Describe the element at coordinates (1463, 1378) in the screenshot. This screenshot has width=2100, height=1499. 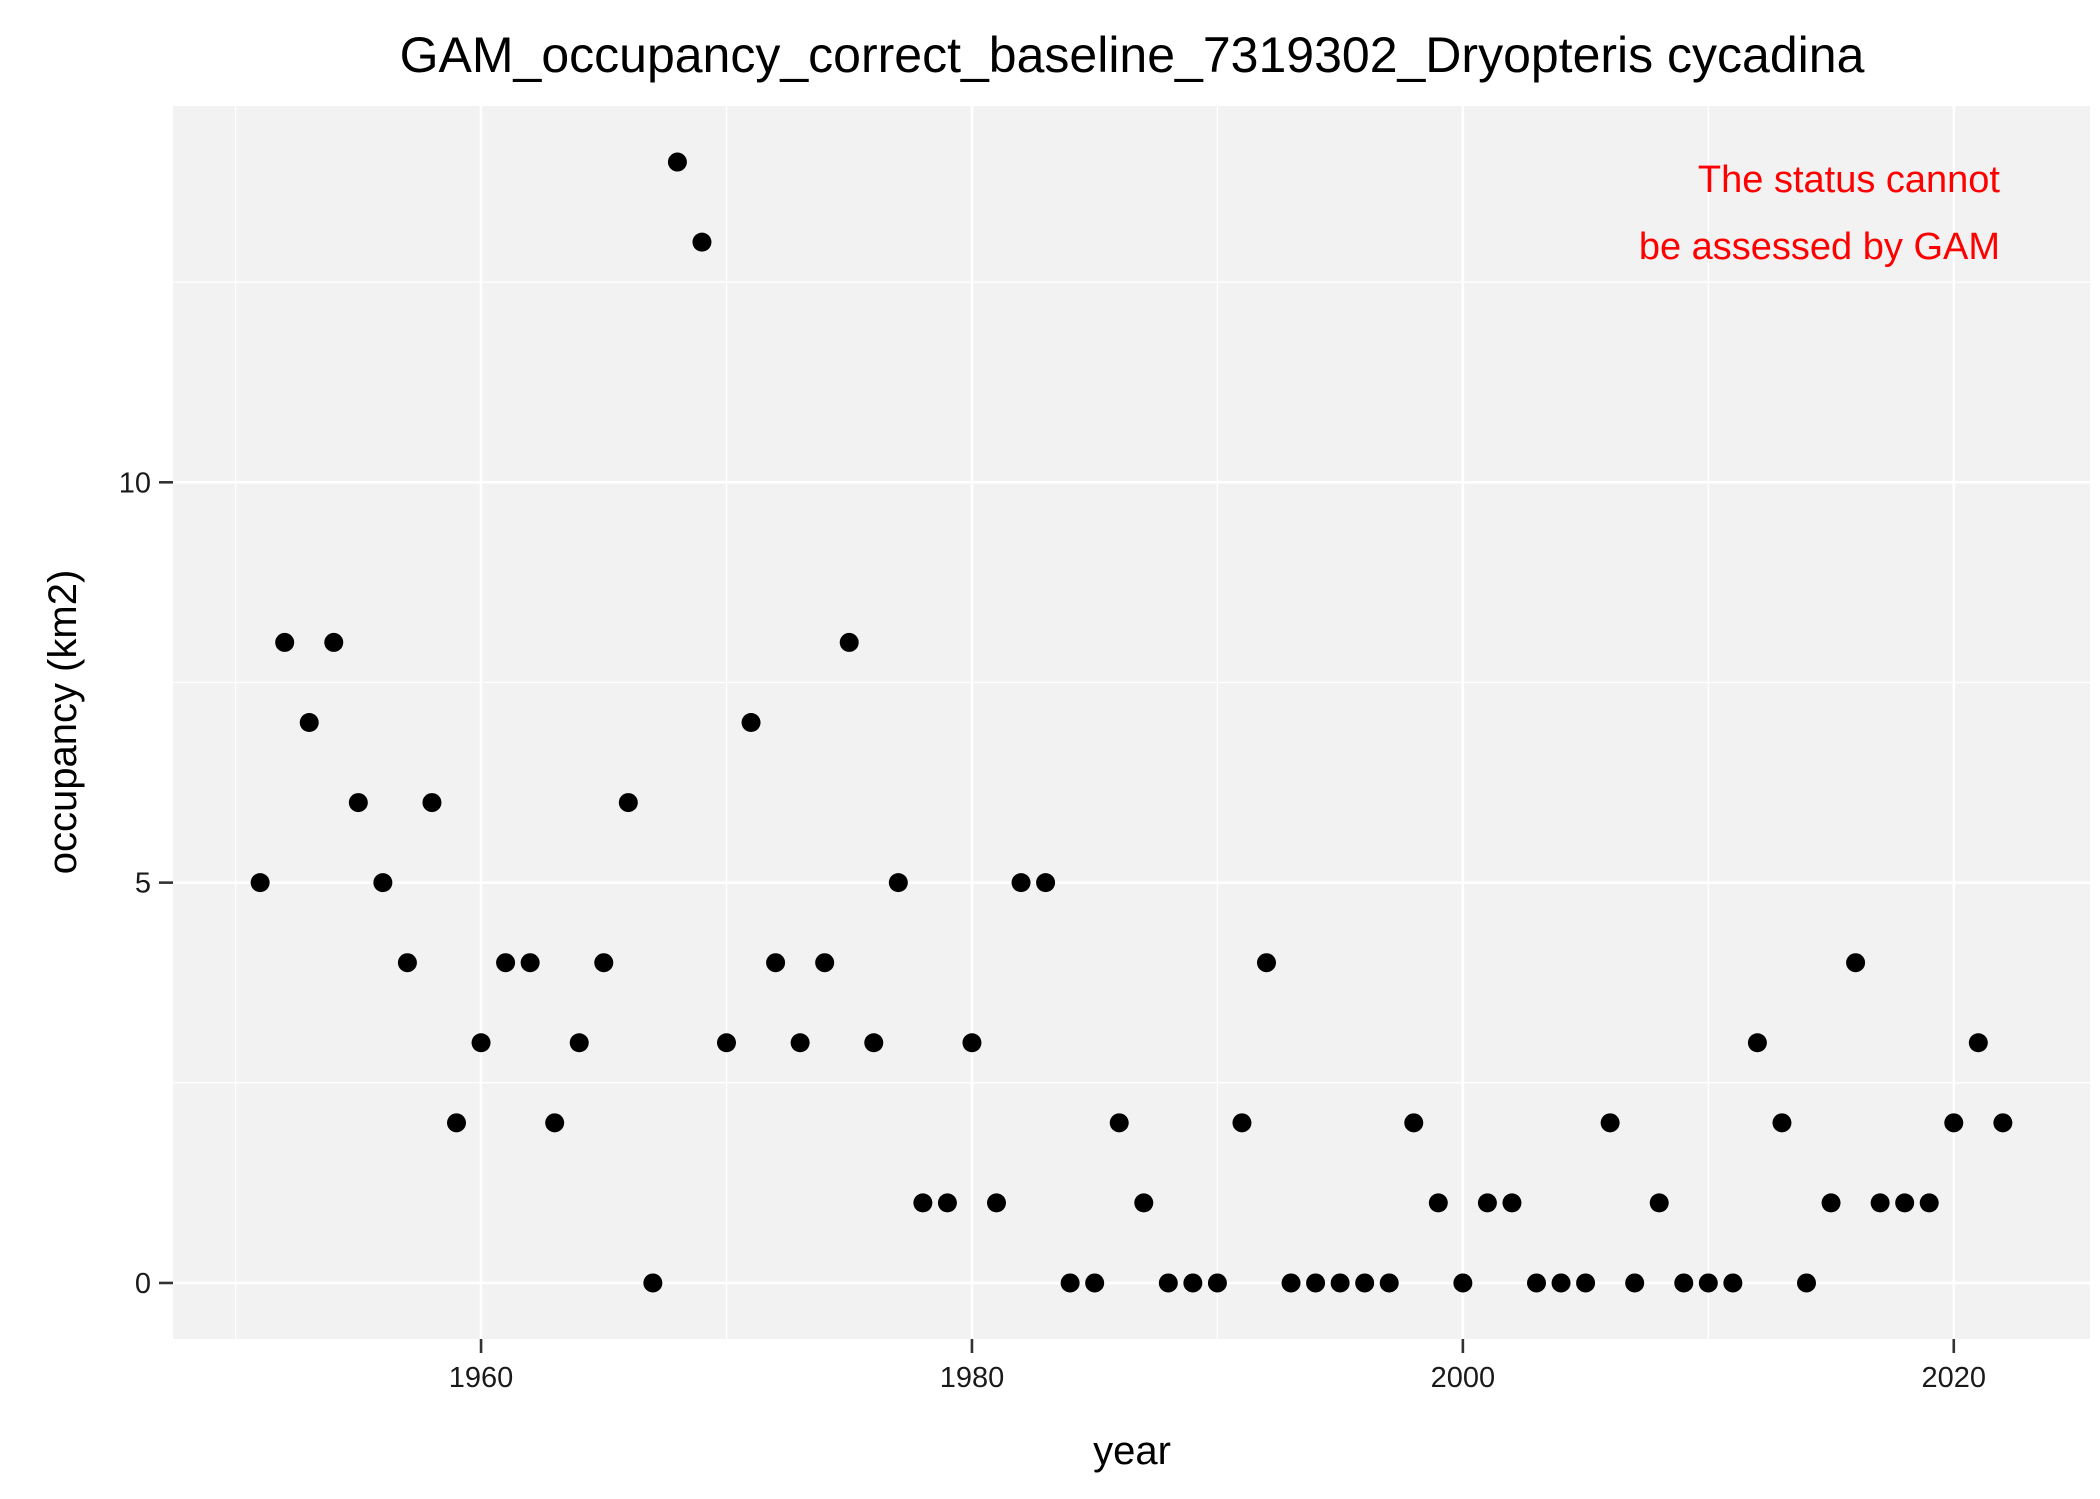
I see `x-tick-label: 2000` at that location.